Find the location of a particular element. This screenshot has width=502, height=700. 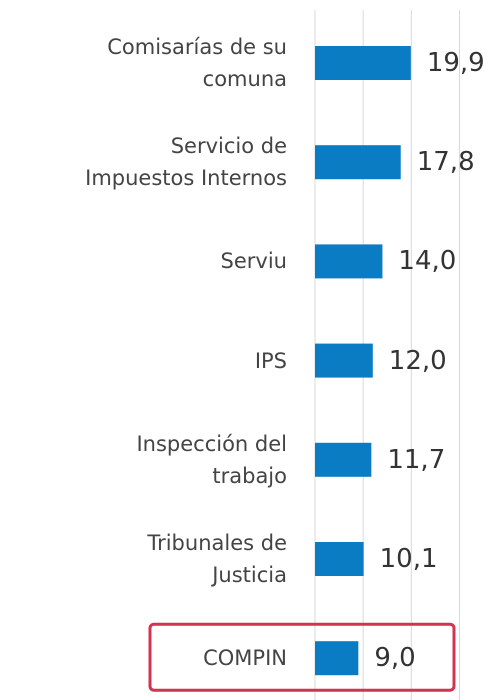

value-label: 10,1 is located at coordinates (408, 559).